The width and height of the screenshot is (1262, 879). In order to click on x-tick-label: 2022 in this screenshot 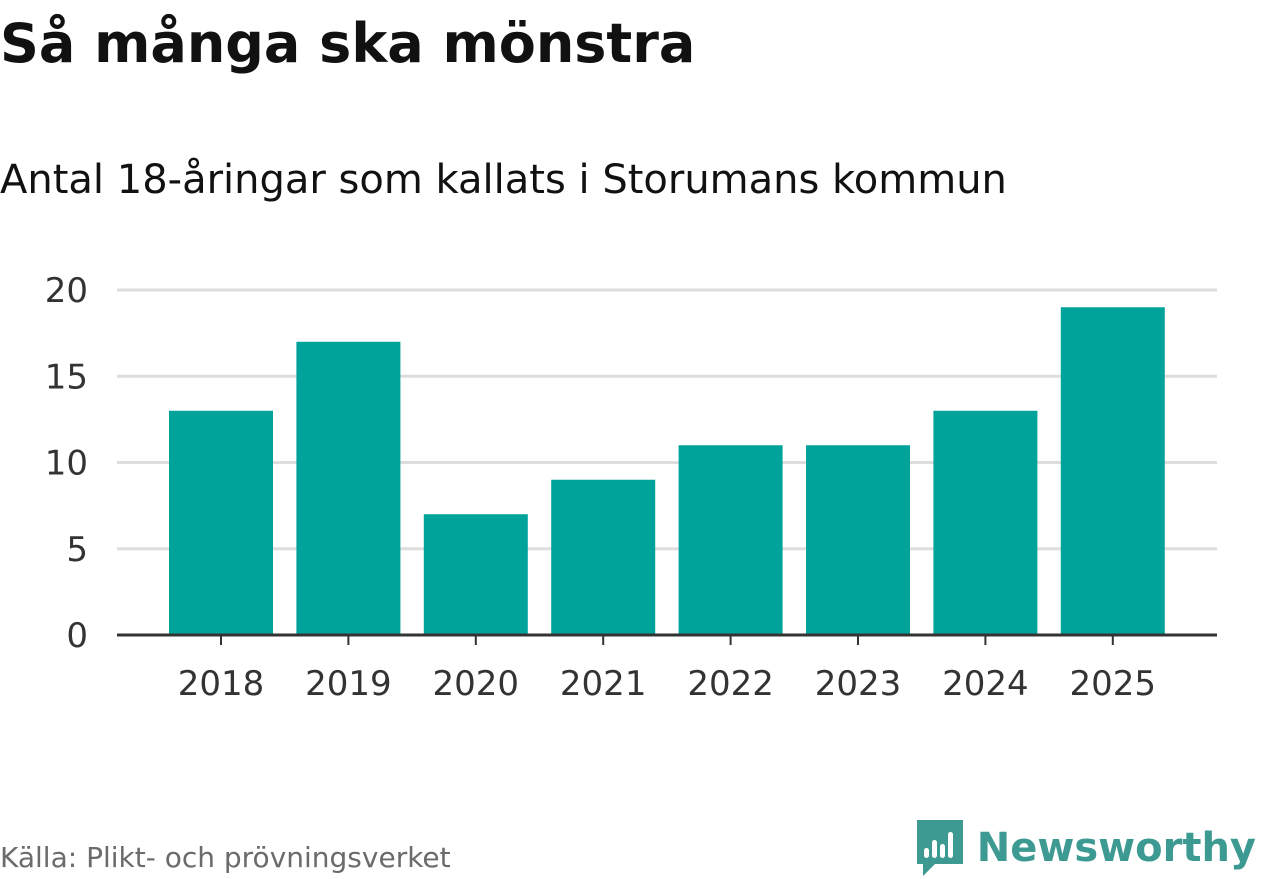, I will do `click(730, 684)`.